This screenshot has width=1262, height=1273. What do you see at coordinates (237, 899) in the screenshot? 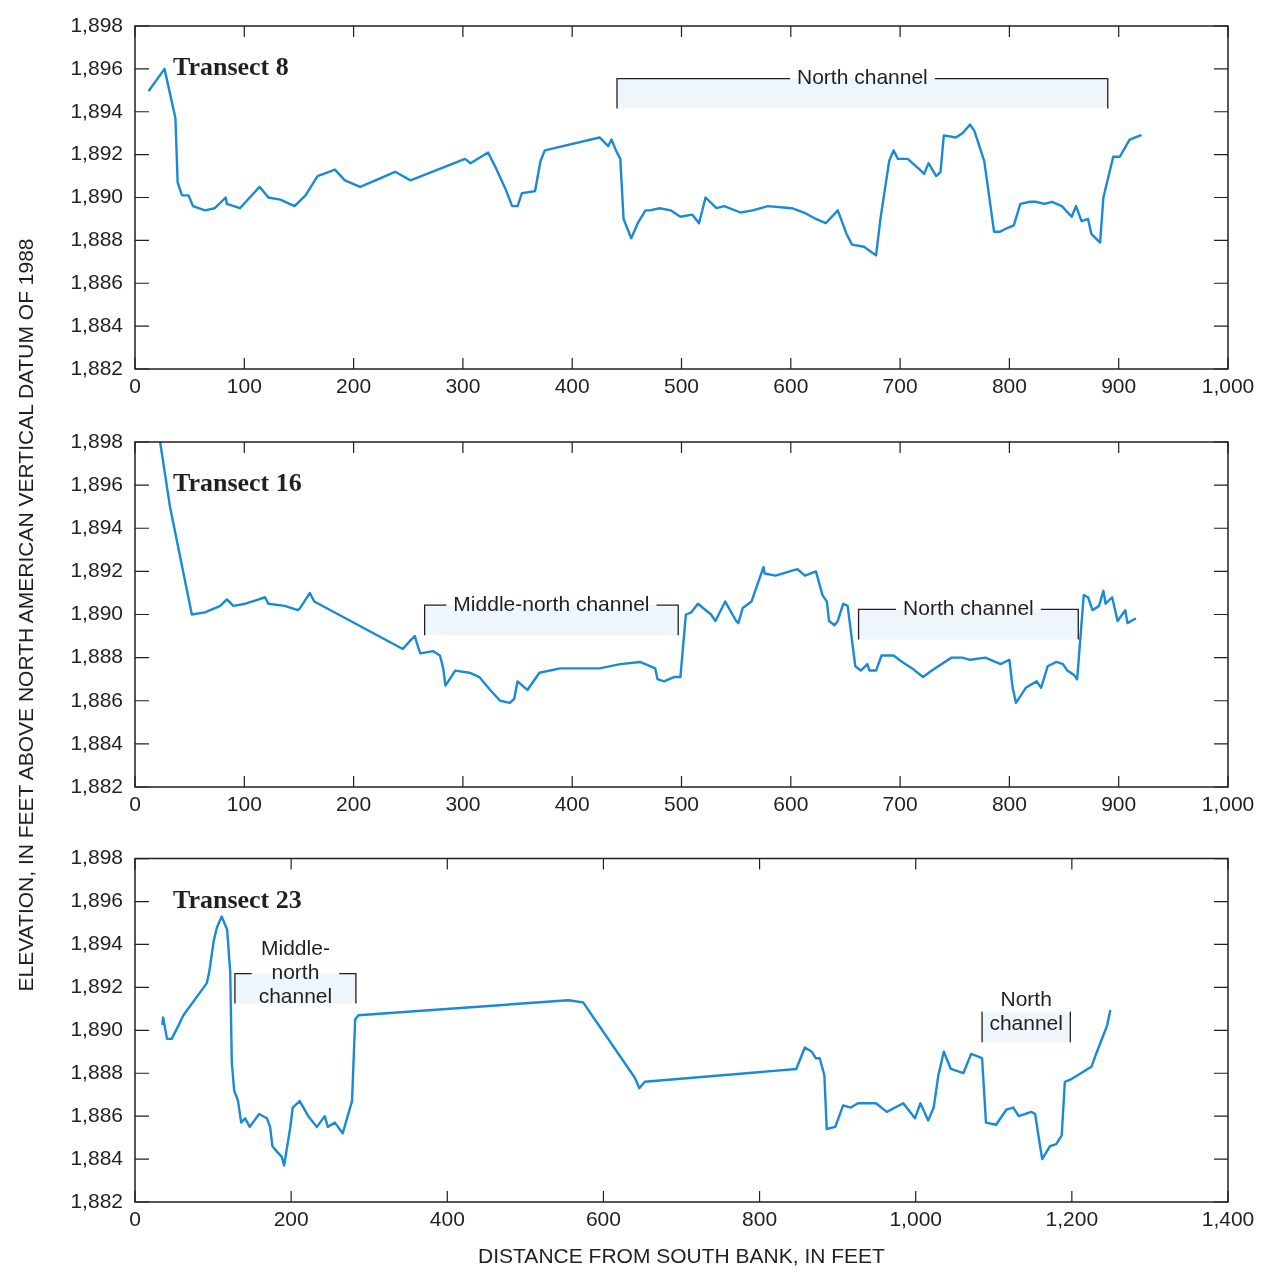
I see `text: Transect 23` at bounding box center [237, 899].